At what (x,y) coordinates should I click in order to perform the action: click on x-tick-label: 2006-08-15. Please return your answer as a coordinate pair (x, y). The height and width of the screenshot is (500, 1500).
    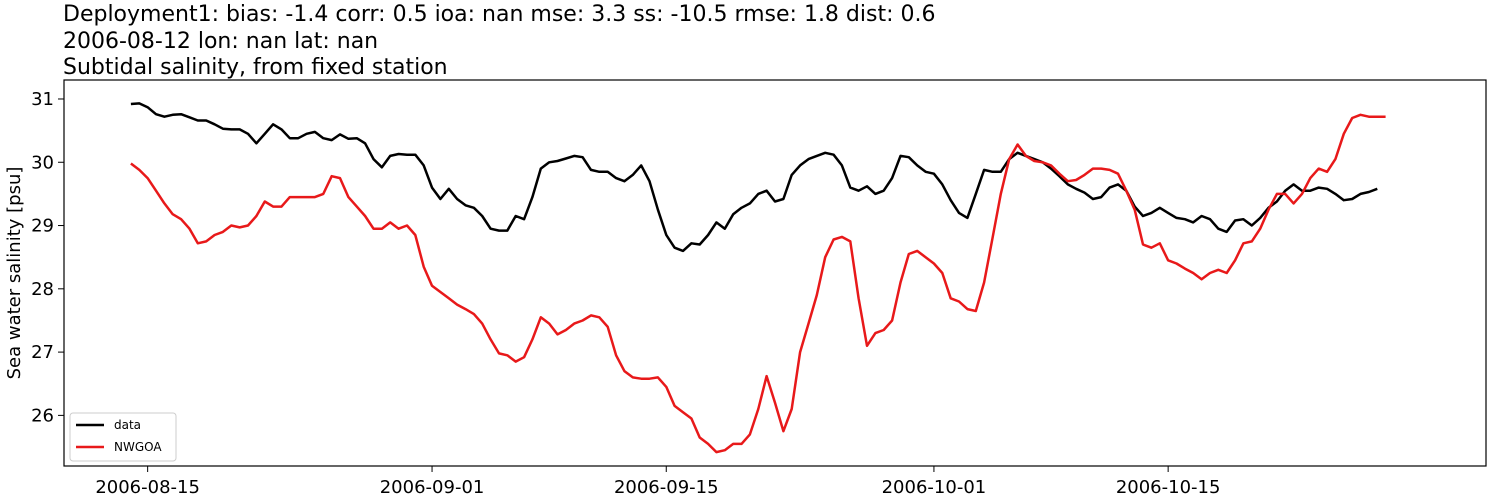
    Looking at the image, I should click on (147, 487).